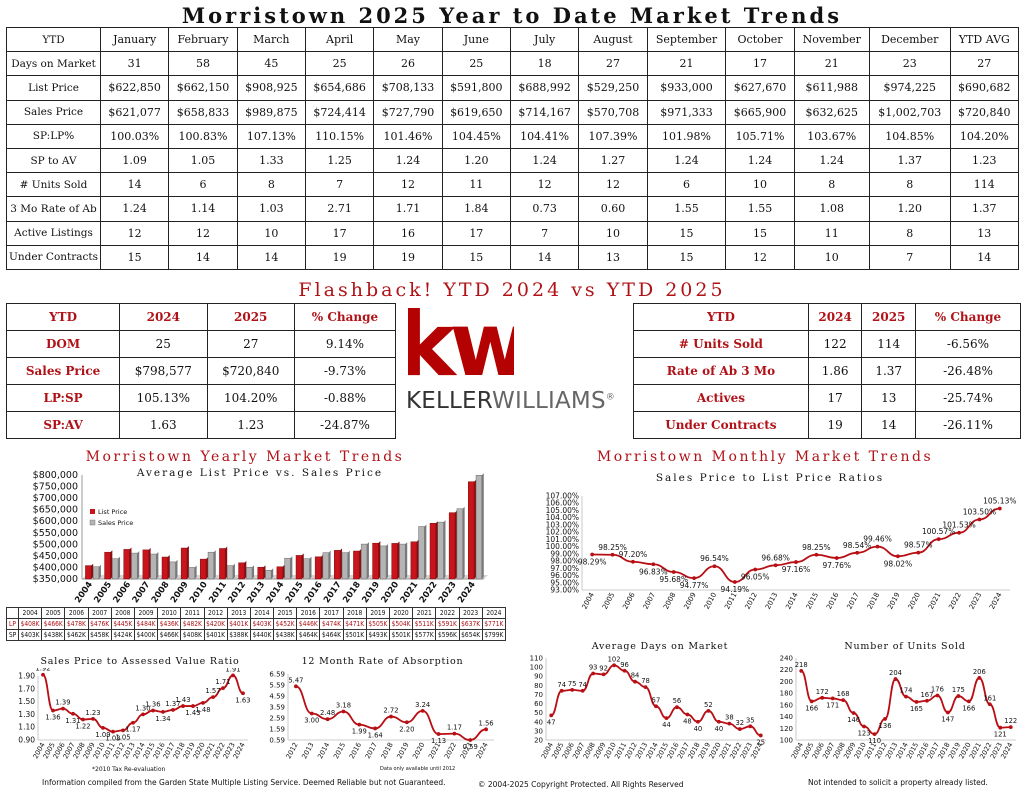  Describe the element at coordinates (135, 88) in the screenshot. I see `table-cell: $622,850` at that location.